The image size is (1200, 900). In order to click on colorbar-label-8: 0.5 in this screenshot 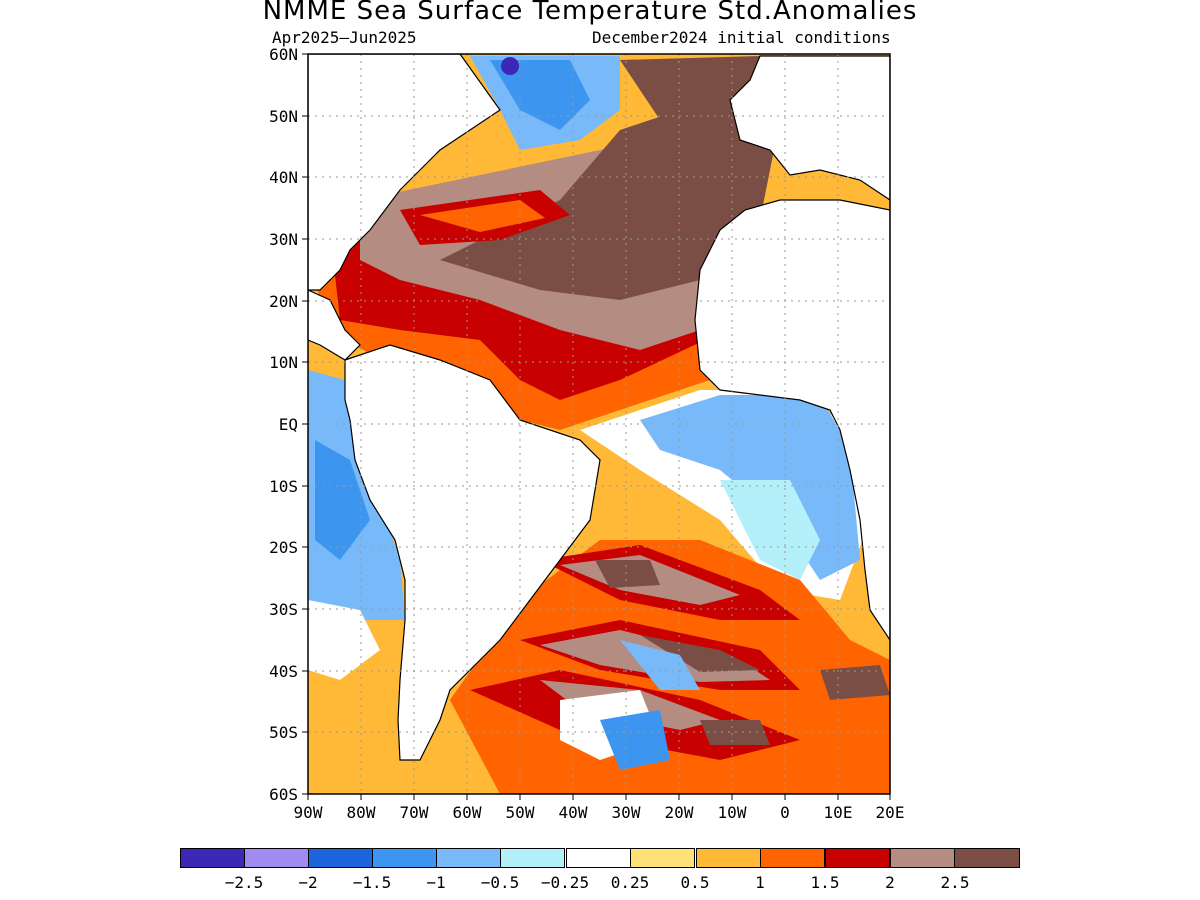, I will do `click(695, 882)`.